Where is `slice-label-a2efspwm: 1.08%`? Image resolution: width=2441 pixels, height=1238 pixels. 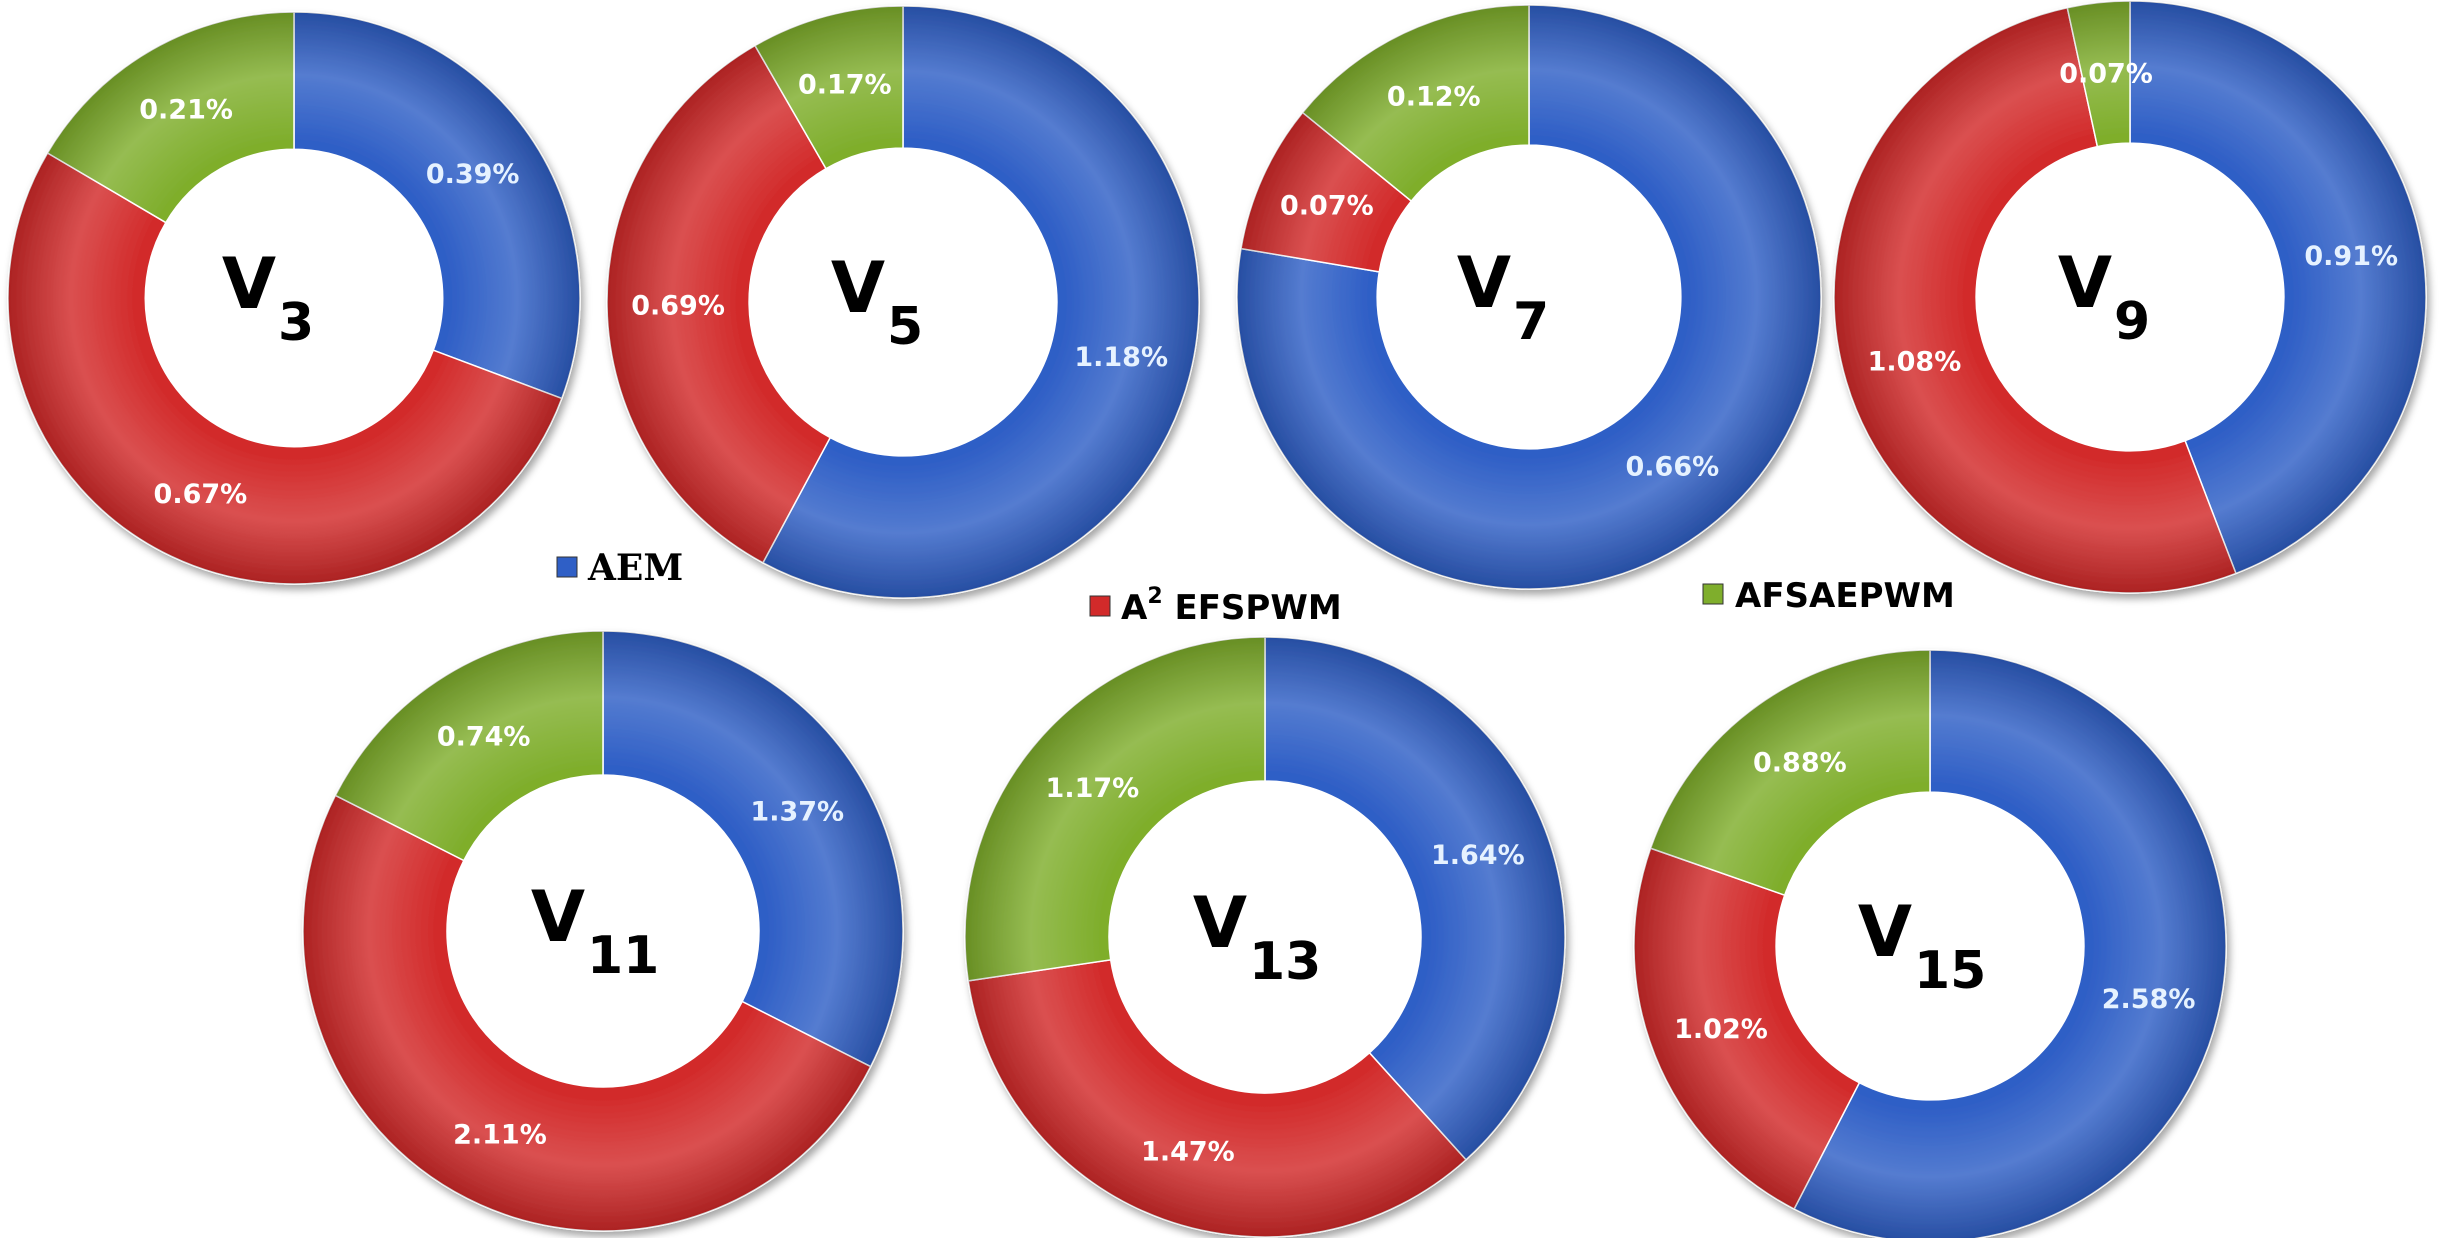
slice-label-a2efspwm: 1.08% is located at coordinates (1915, 361).